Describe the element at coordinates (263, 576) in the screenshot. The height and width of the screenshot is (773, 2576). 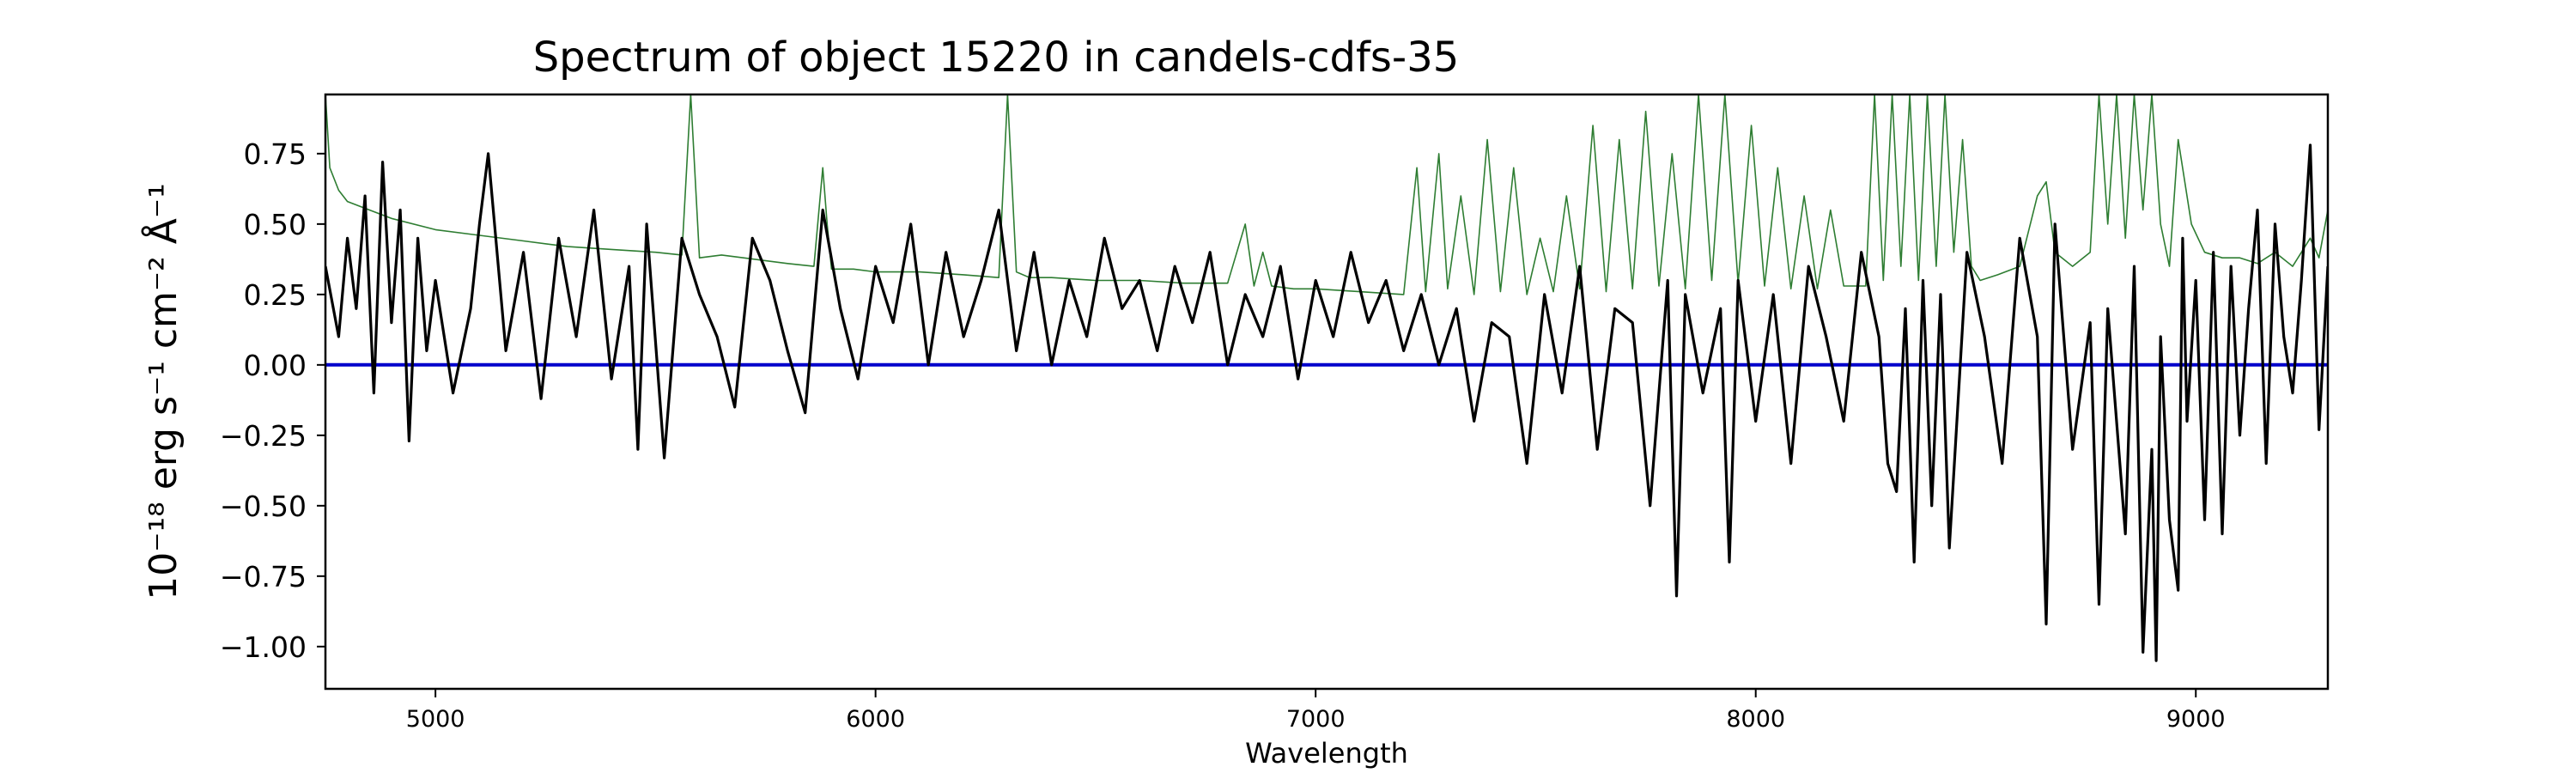
I see `y-tick-label: −0.75` at that location.